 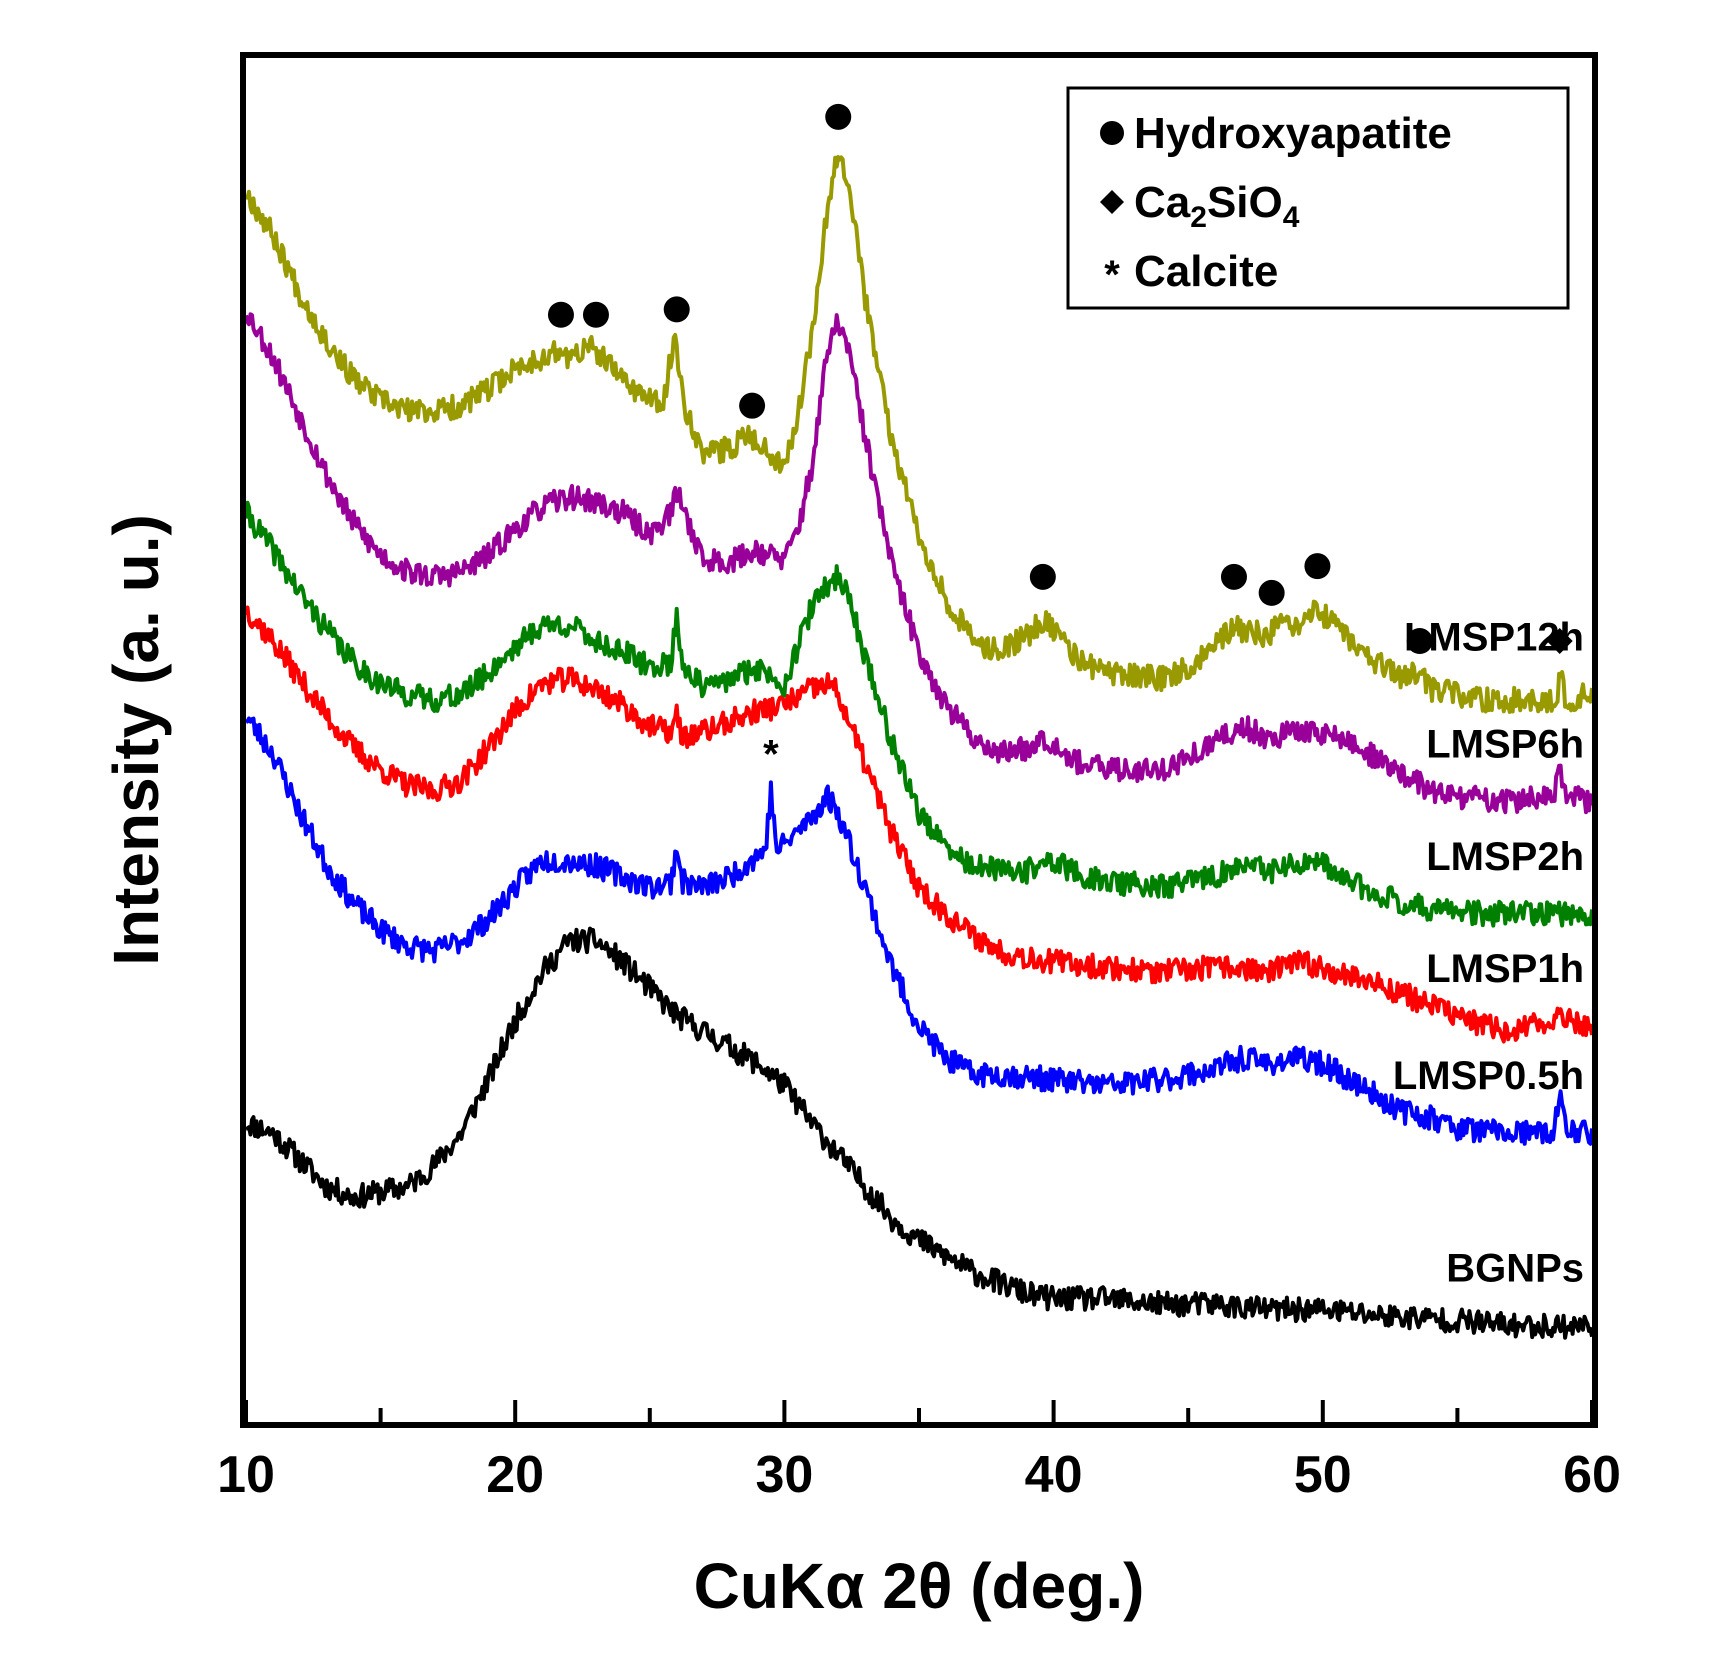 I want to click on x-tick-label: 30, so click(x=784, y=1475).